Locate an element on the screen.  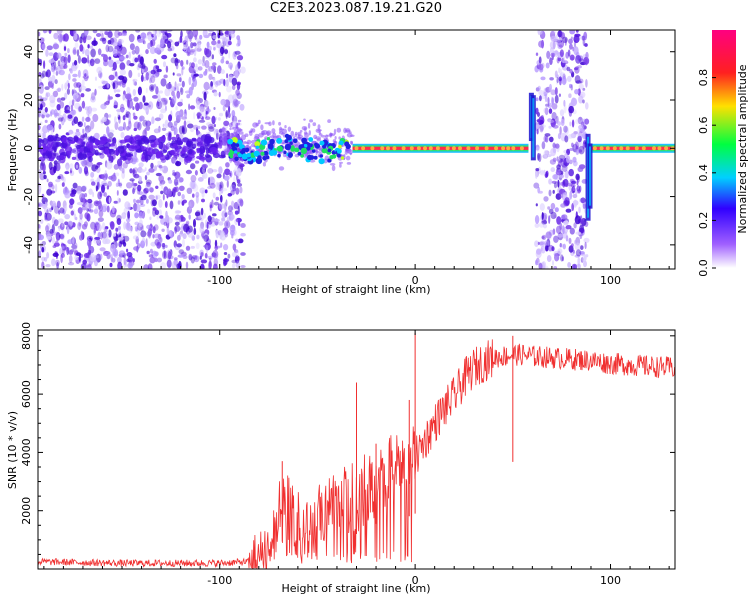
colorbar-ticks: 0.0 0.2 0.4 0.6 0.8 is located at coordinates (706, 173).